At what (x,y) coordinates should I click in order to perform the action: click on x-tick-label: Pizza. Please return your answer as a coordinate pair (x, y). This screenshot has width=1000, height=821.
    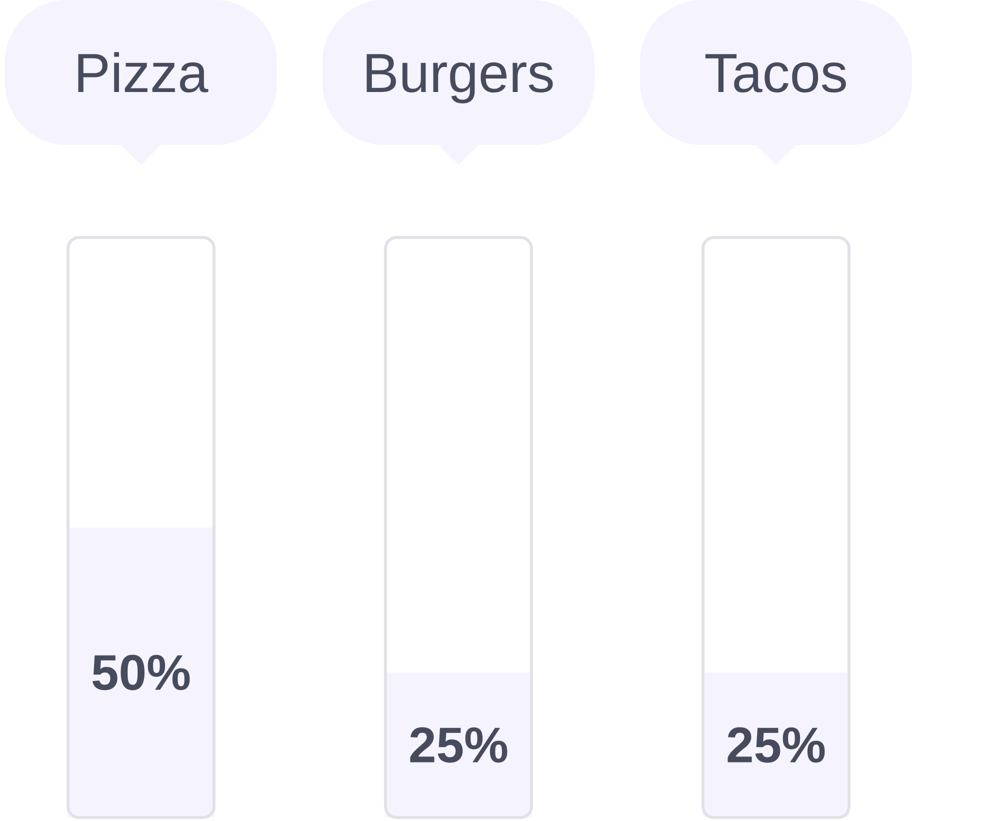
    Looking at the image, I should click on (143, 72).